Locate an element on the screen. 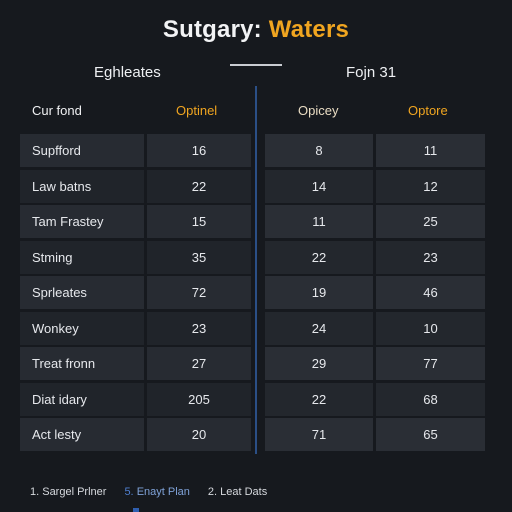  row-value-a: 11 is located at coordinates (319, 221).